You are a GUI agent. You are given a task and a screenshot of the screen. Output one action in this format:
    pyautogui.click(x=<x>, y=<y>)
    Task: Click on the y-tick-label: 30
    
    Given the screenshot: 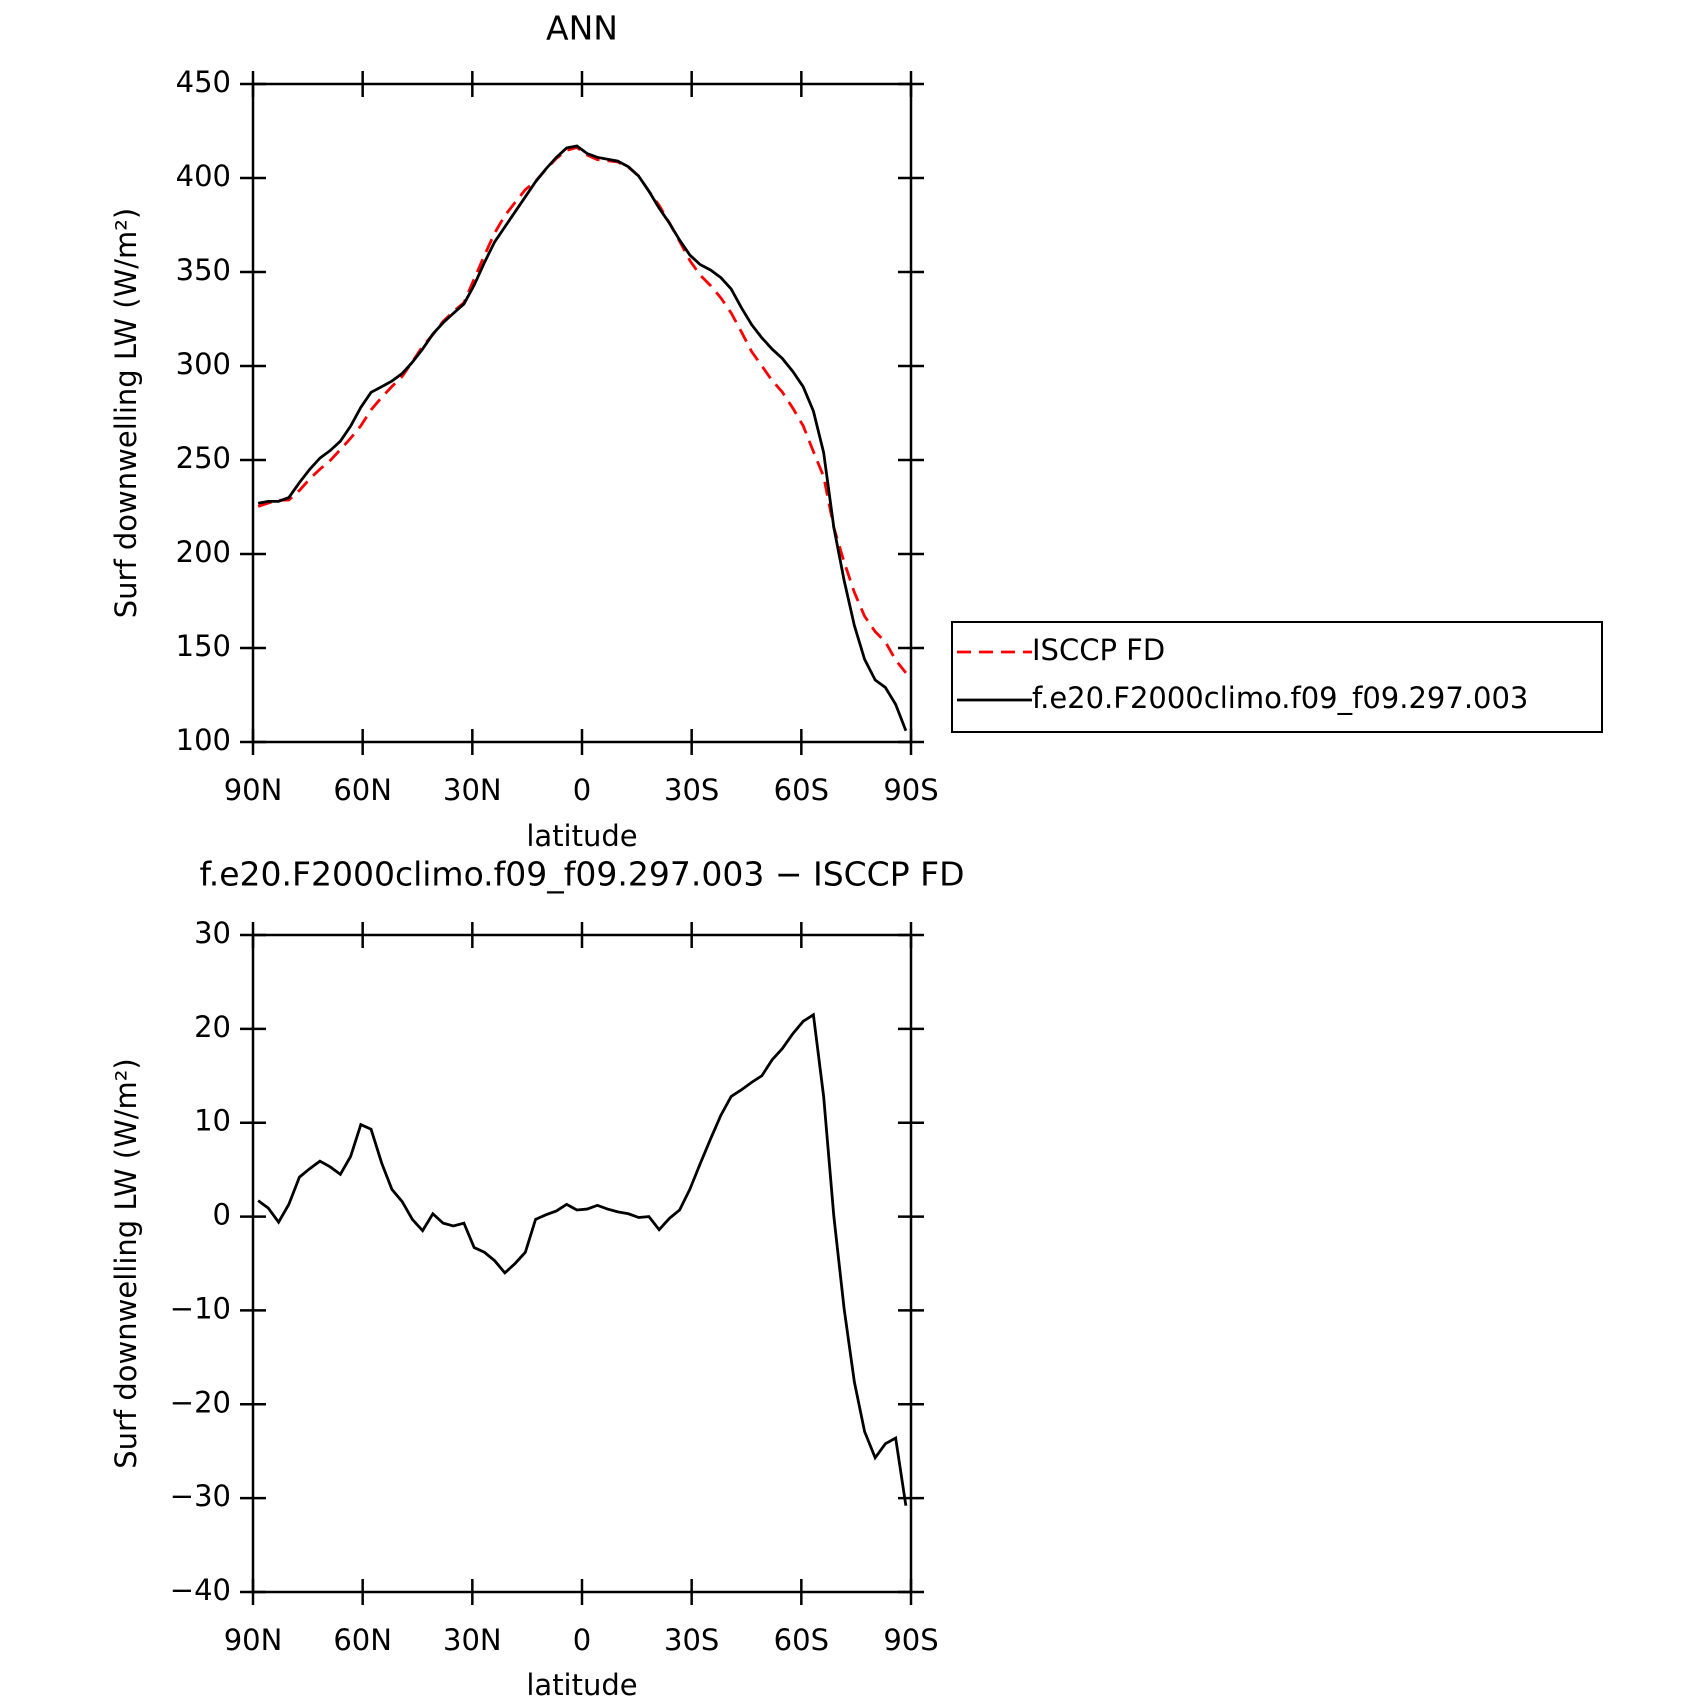 What is the action you would take?
    pyautogui.click(x=212, y=933)
    